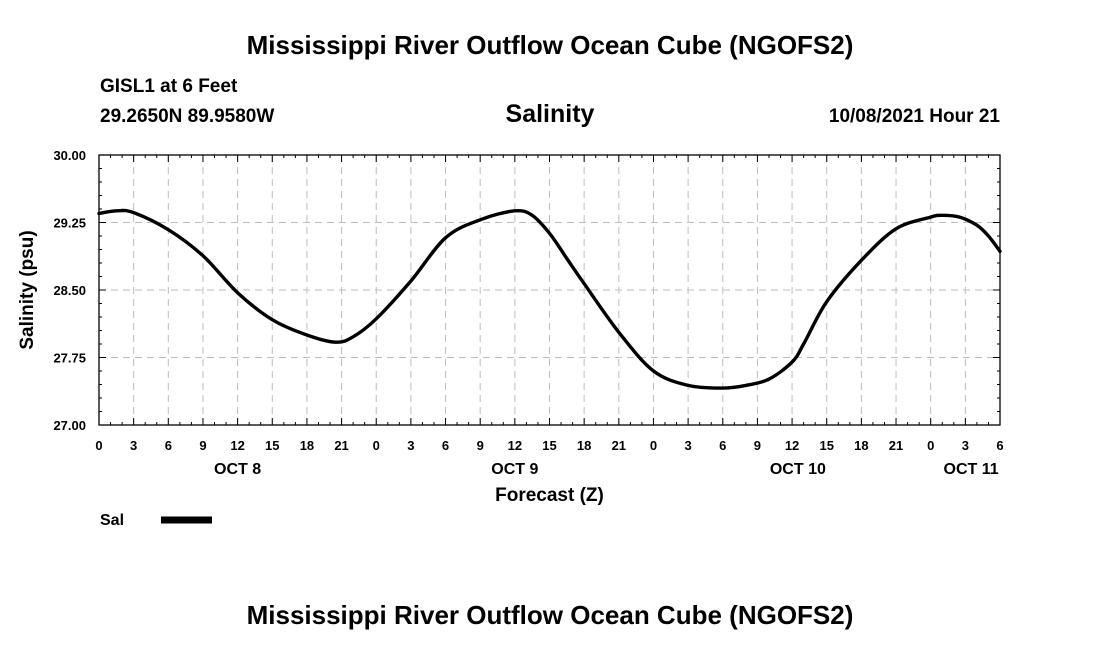 The width and height of the screenshot is (1100, 650). Describe the element at coordinates (550, 114) in the screenshot. I see `chart-title: Salinity` at that location.